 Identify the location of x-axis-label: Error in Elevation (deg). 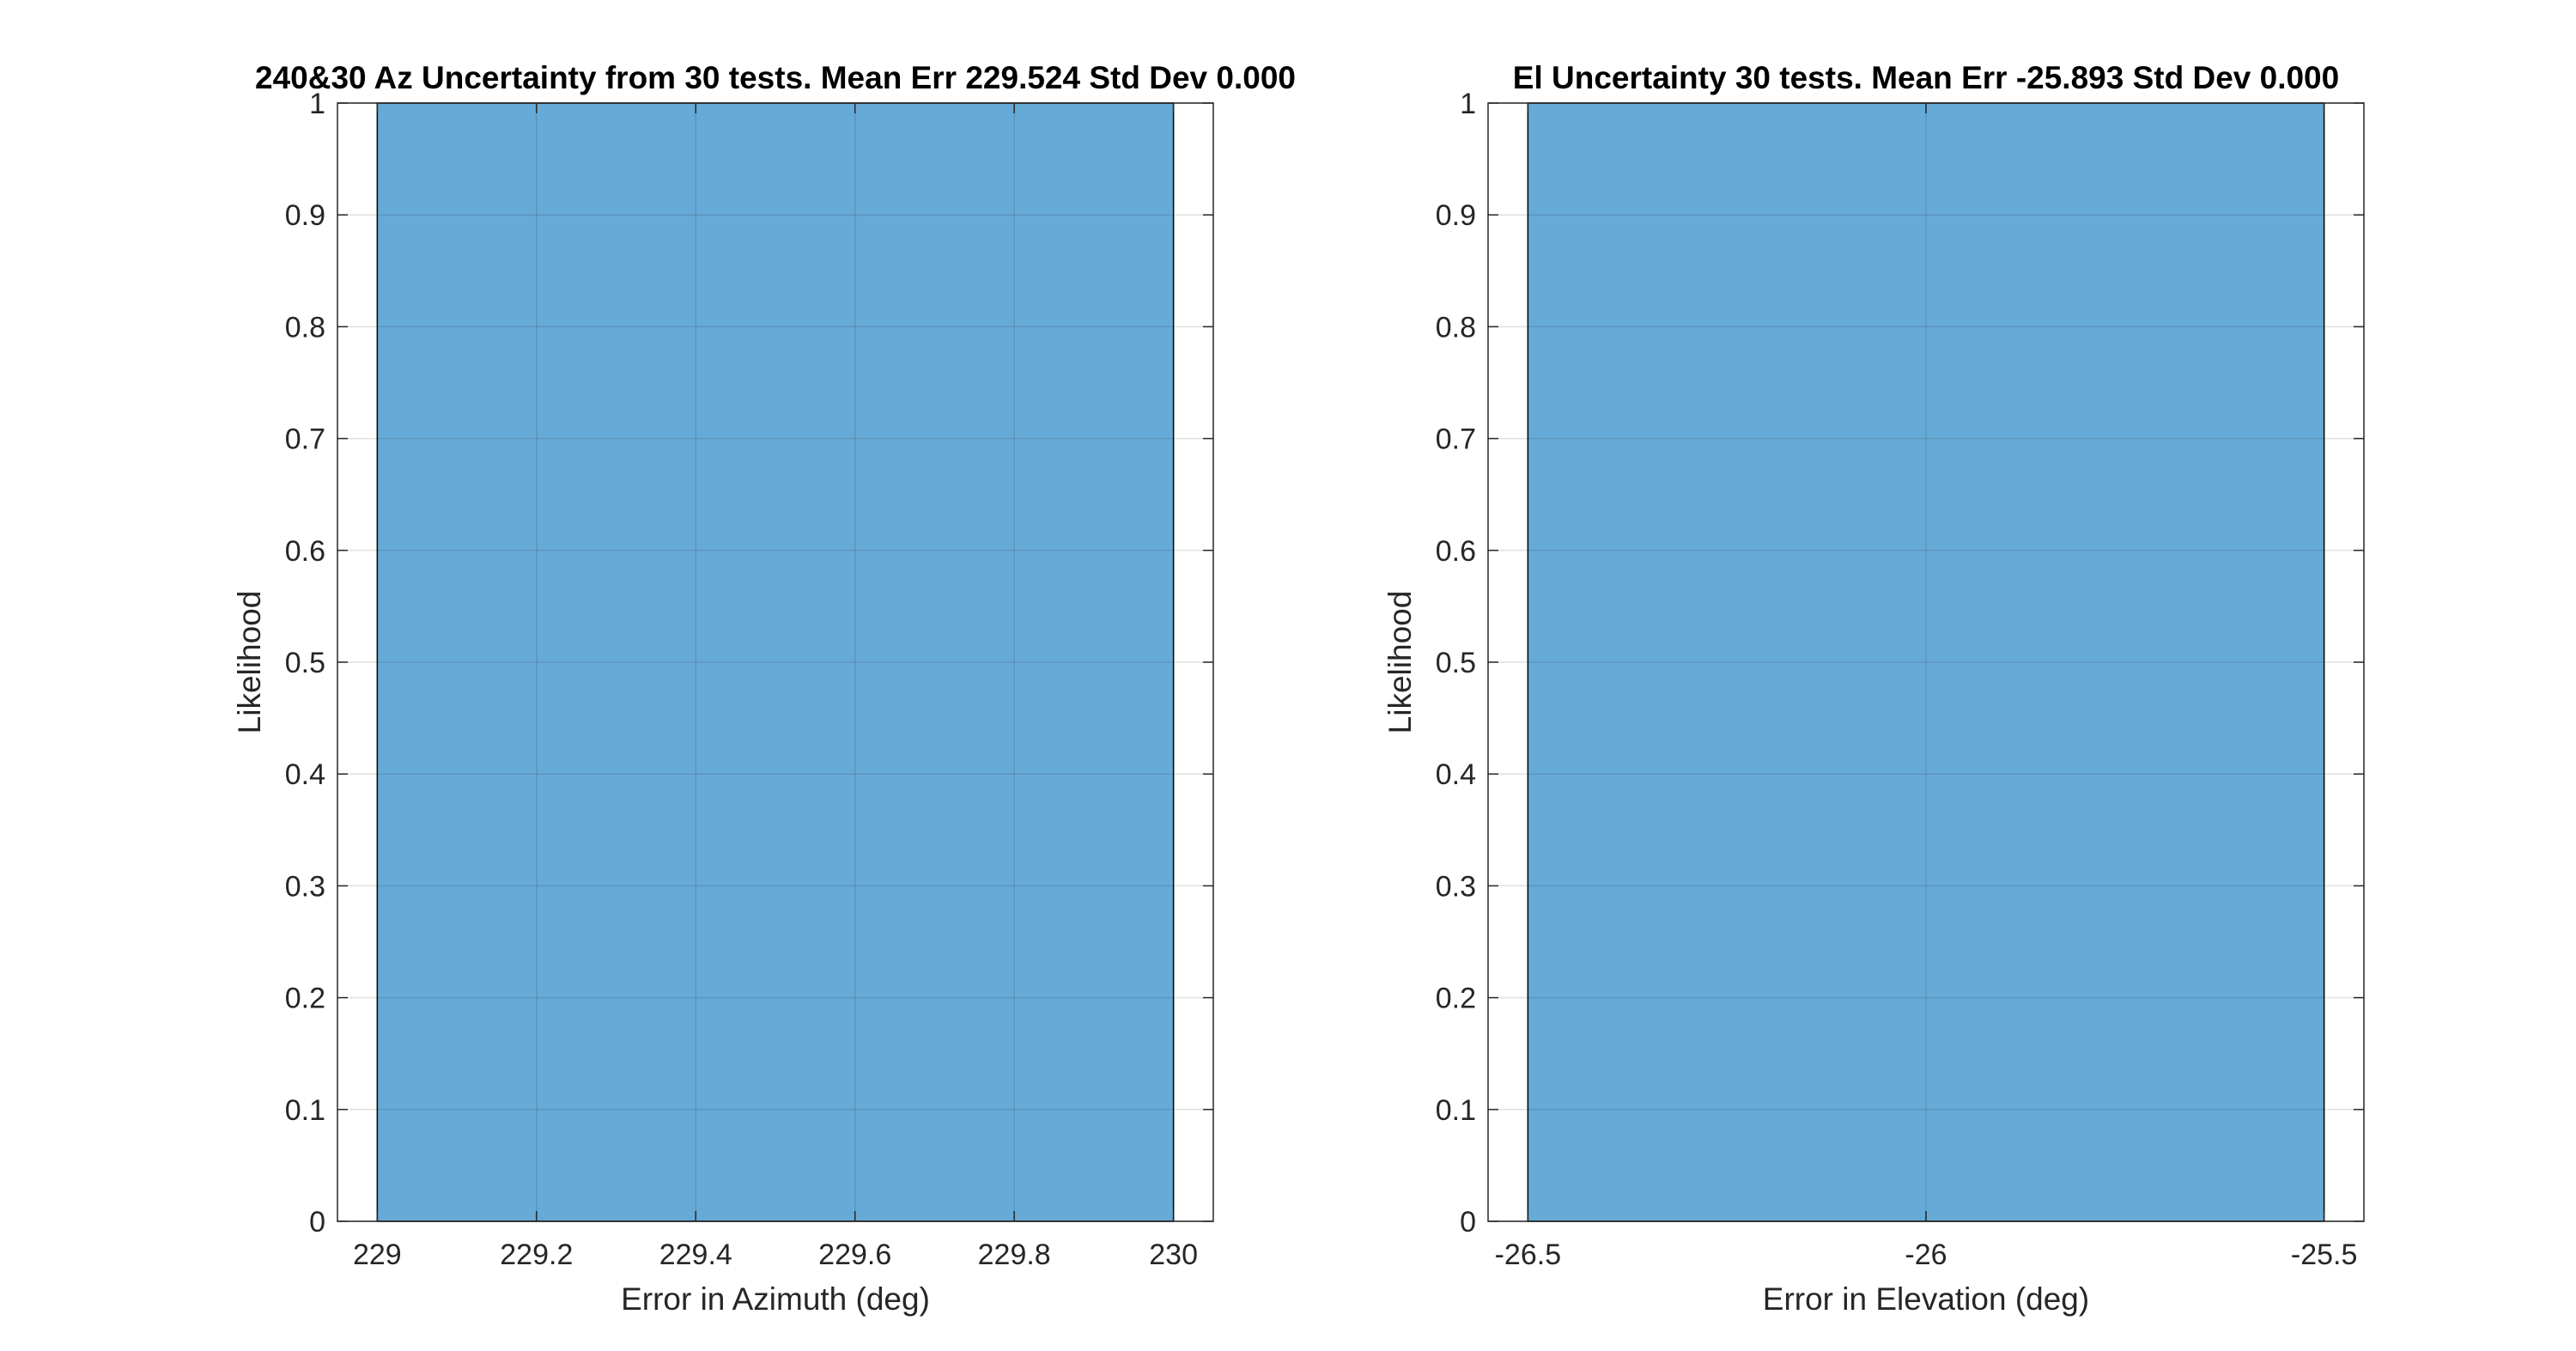
(1926, 1299).